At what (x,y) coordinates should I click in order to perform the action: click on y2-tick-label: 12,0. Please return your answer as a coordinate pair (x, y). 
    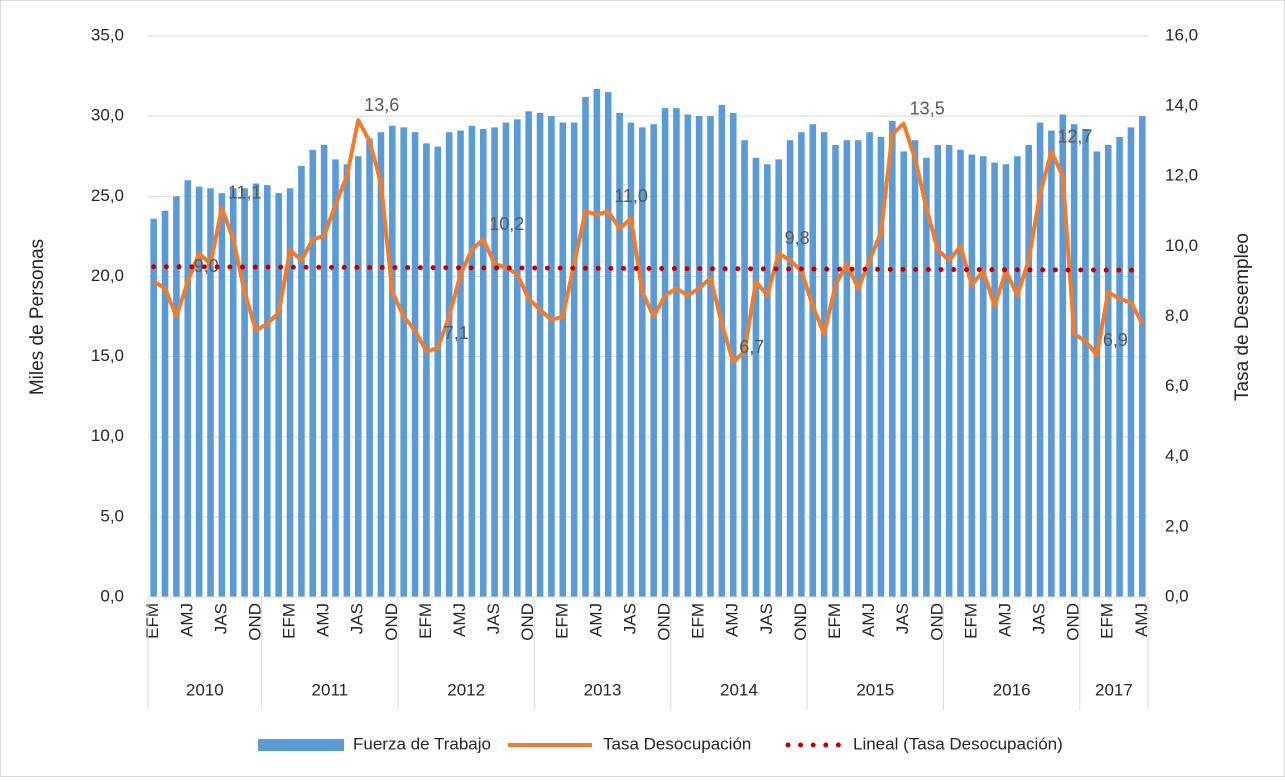
    Looking at the image, I should click on (1181, 175).